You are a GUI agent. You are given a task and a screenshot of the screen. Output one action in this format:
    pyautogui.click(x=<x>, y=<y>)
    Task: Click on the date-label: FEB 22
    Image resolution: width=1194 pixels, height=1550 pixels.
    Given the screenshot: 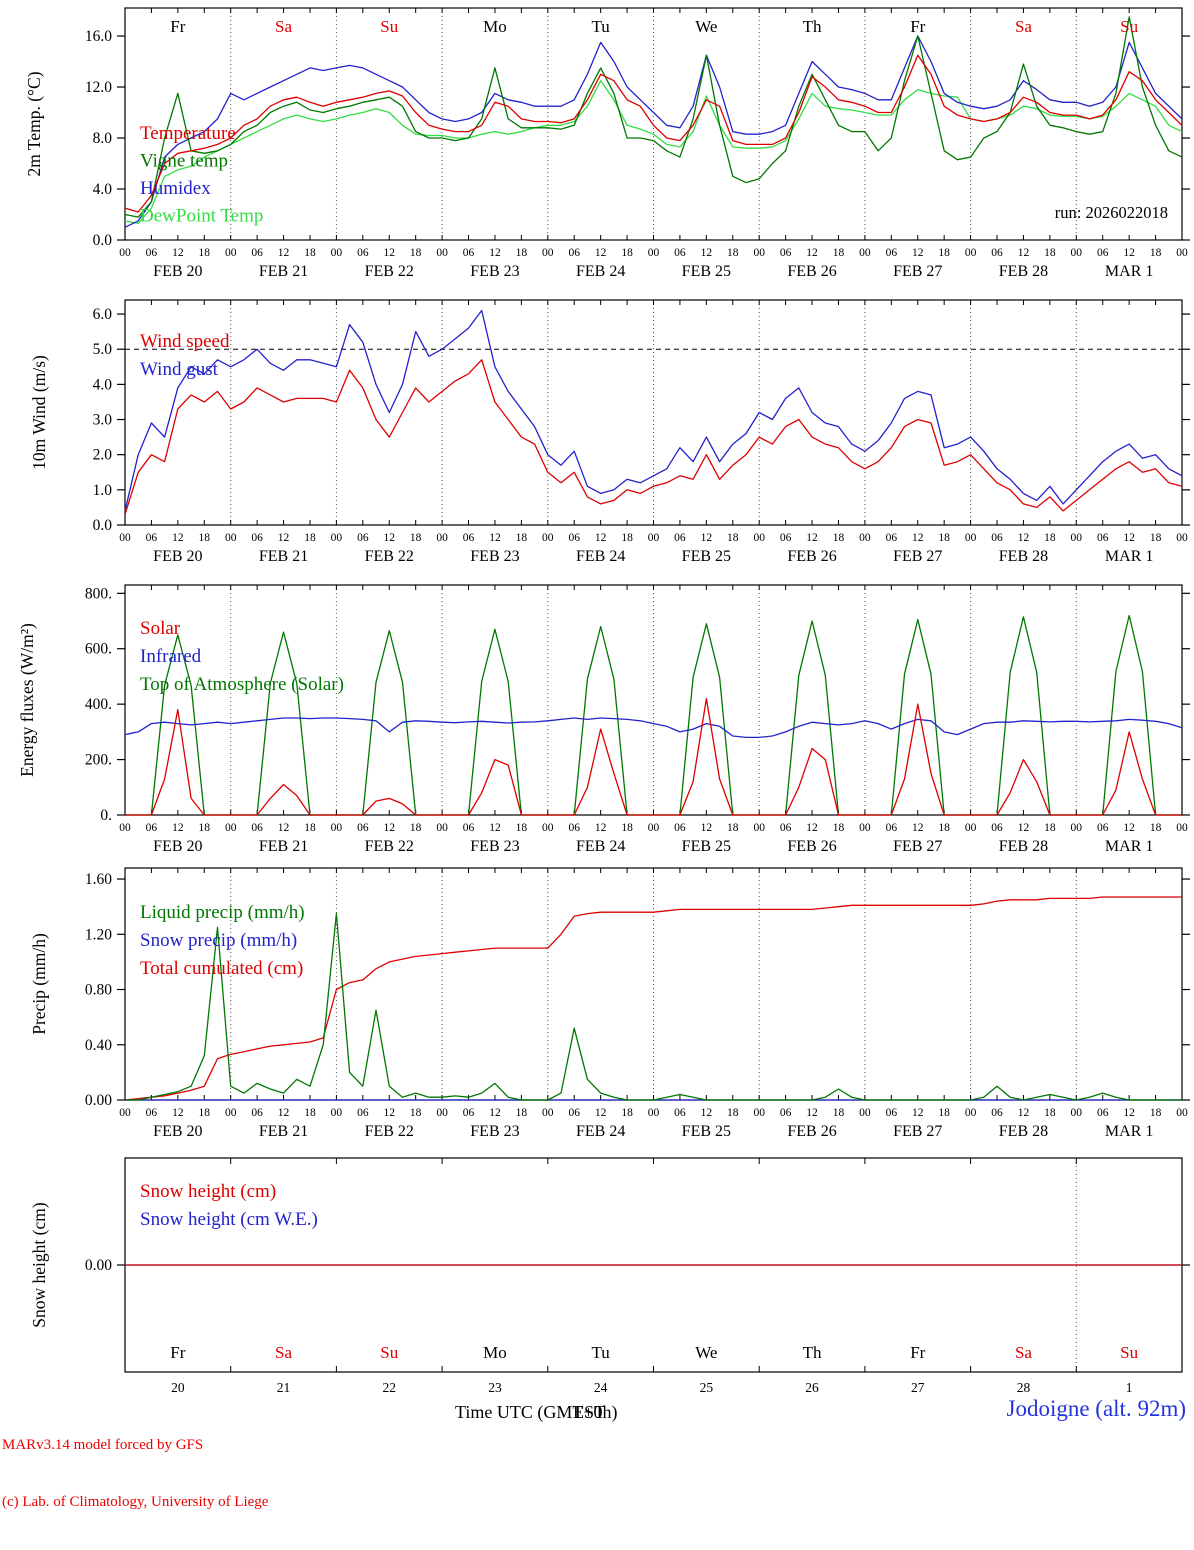 What is the action you would take?
    pyautogui.click(x=389, y=271)
    